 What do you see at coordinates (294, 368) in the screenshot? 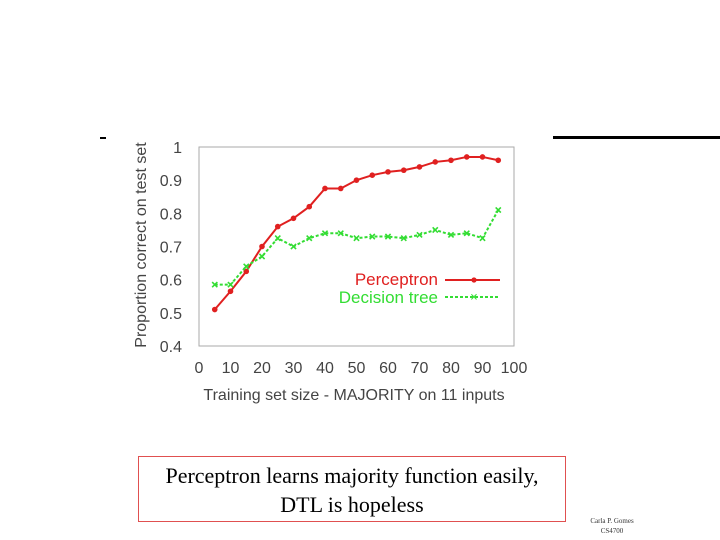
I see `x-tick-label: 30` at bounding box center [294, 368].